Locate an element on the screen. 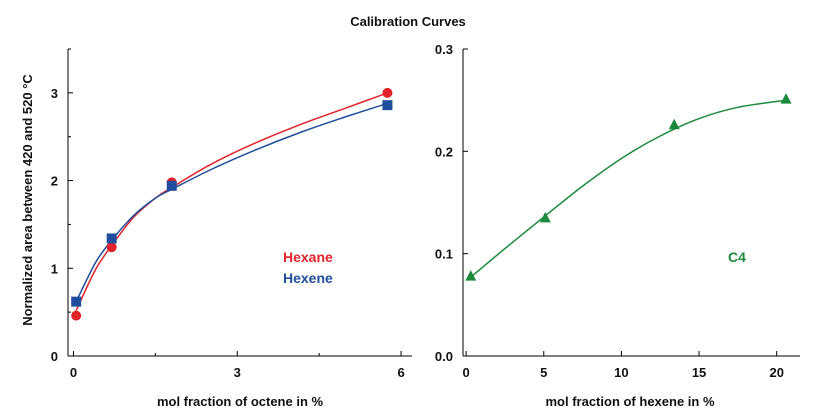 The image size is (820, 419). hexene-x-tick-label: 15 is located at coordinates (699, 372).